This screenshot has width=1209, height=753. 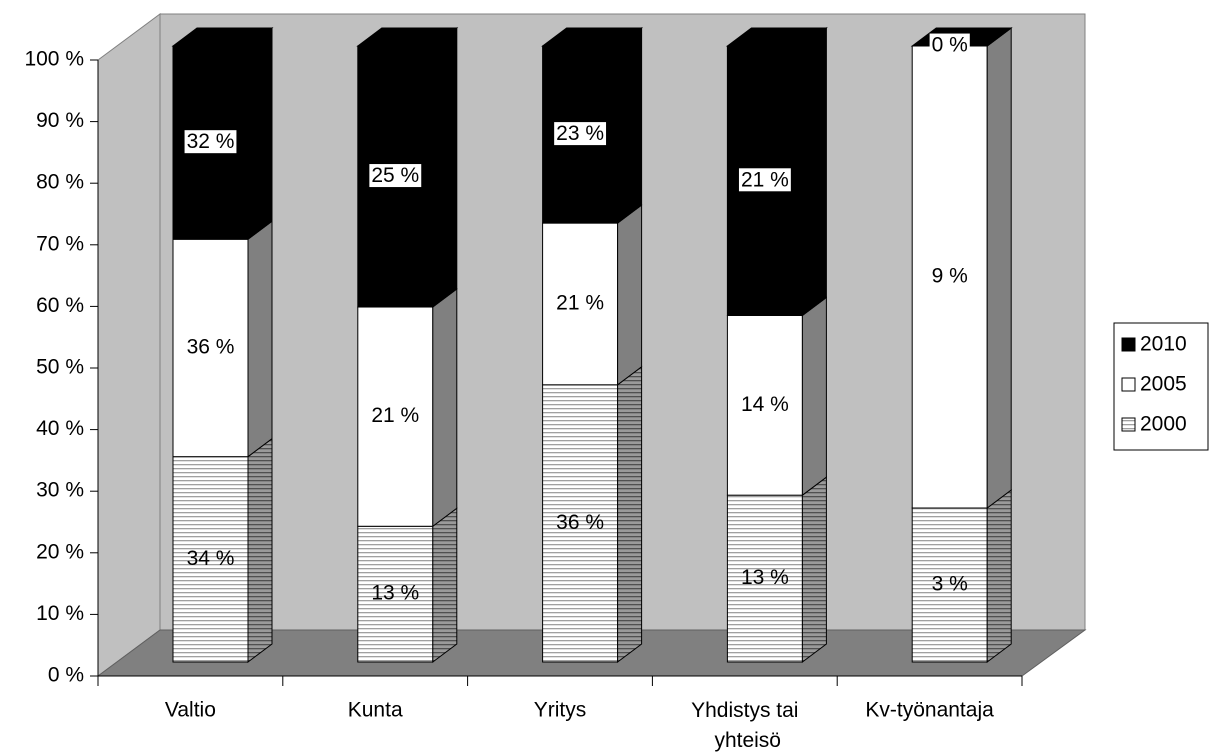 I want to click on data-label: 23 %, so click(x=580, y=133).